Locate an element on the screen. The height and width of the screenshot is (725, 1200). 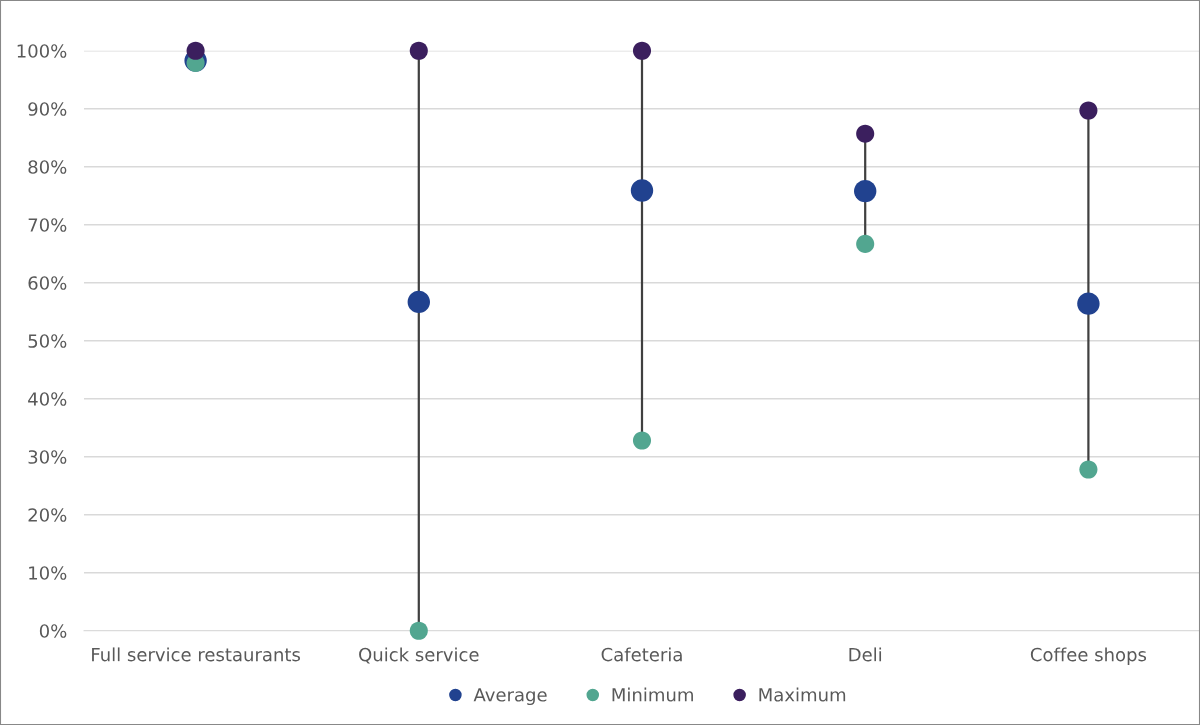
y-tick-label: 20% is located at coordinates (47, 515).